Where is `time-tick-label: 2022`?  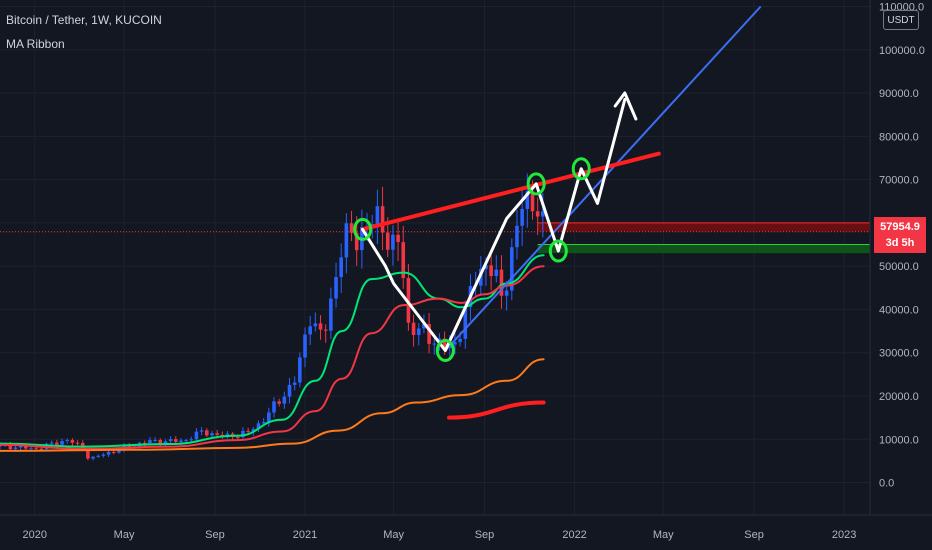 time-tick-label: 2022 is located at coordinates (574, 535).